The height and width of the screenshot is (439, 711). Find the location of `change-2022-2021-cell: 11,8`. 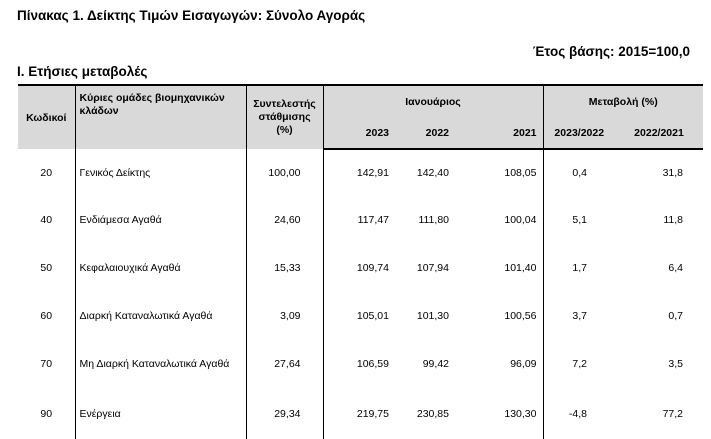

change-2022-2021-cell: 11,8 is located at coordinates (673, 220).